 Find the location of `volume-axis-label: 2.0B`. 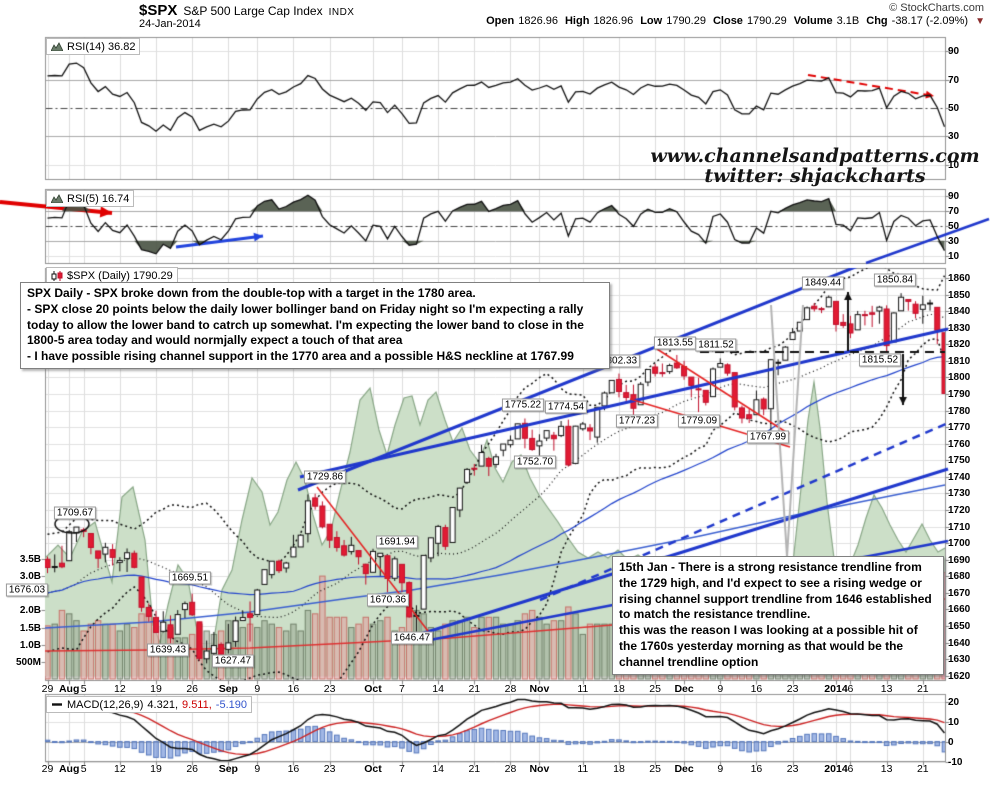

volume-axis-label: 2.0B is located at coordinates (30, 611).